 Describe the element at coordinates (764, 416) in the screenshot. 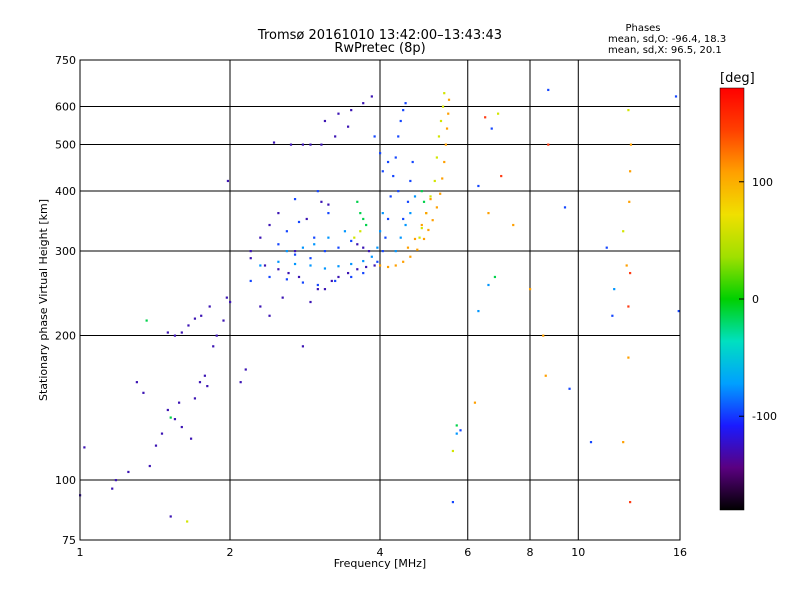

I see `colorbar-tick-label: -100` at that location.